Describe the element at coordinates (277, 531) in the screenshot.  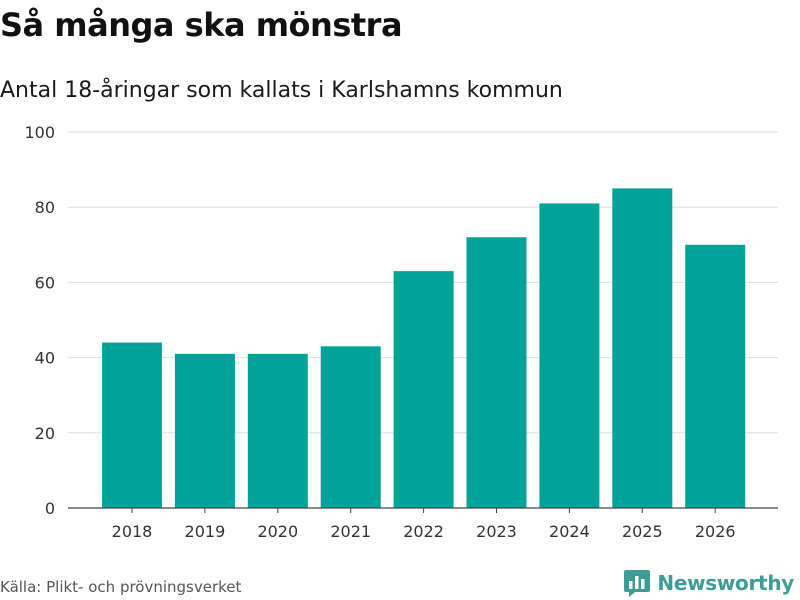
I see `x-tick-label: 2020` at that location.